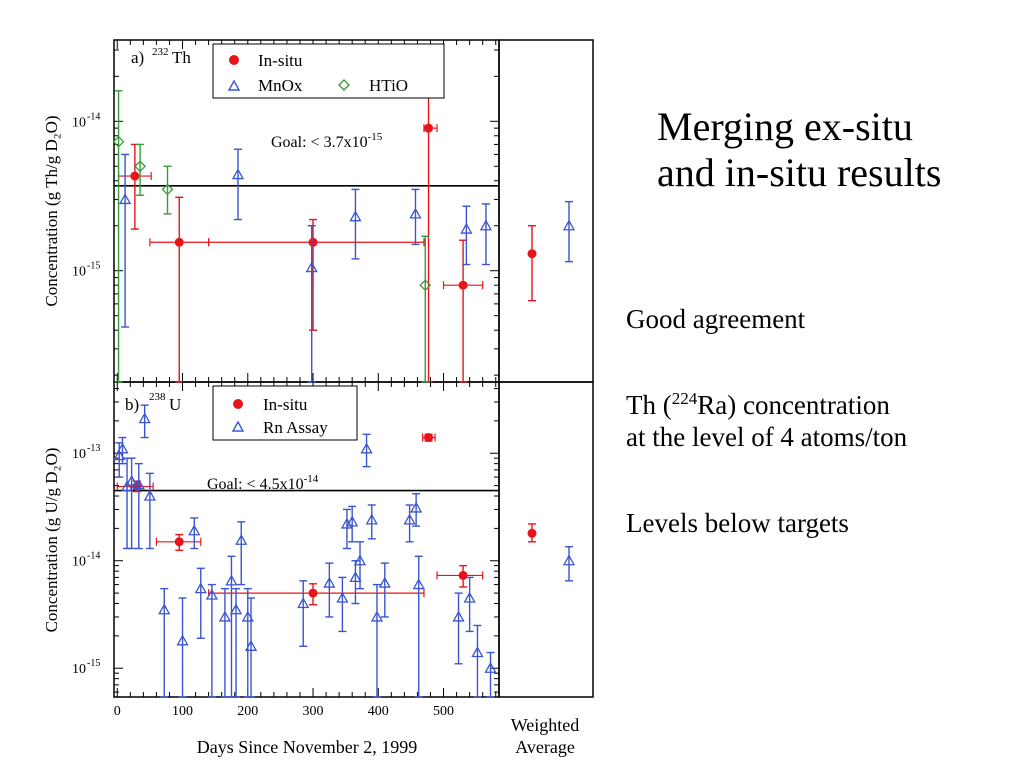  What do you see at coordinates (546, 539) in the screenshot?
I see `panel-b-average-frame` at bounding box center [546, 539].